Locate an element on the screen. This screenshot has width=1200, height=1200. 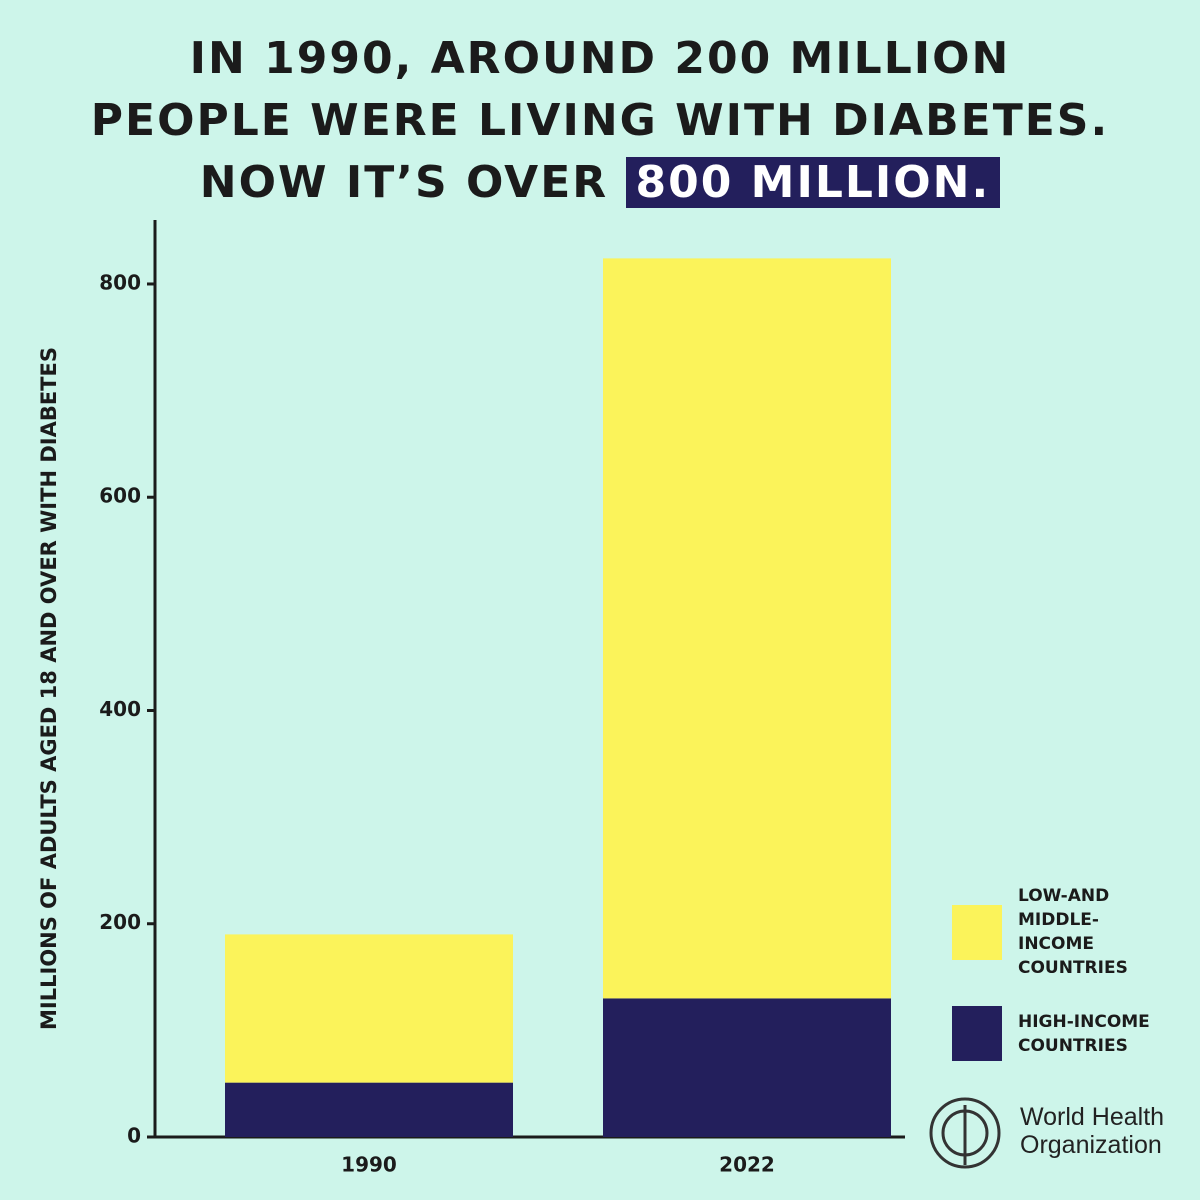
title-highlight: 800 MILLION. is located at coordinates (813, 182).